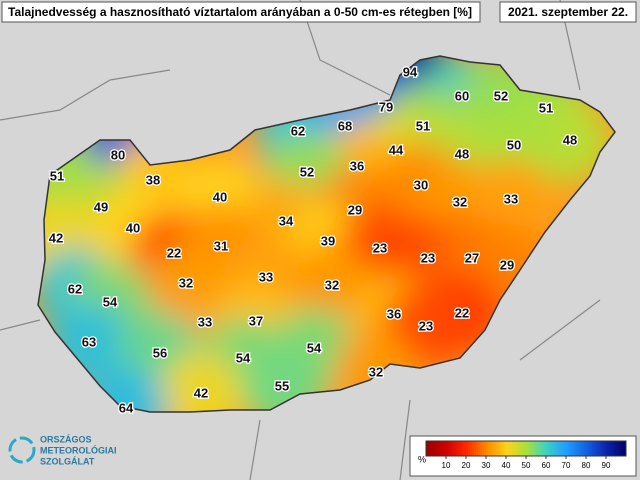 The height and width of the screenshot is (480, 640). Describe the element at coordinates (466, 465) in the screenshot. I see `colorbar-label: 20` at that location.